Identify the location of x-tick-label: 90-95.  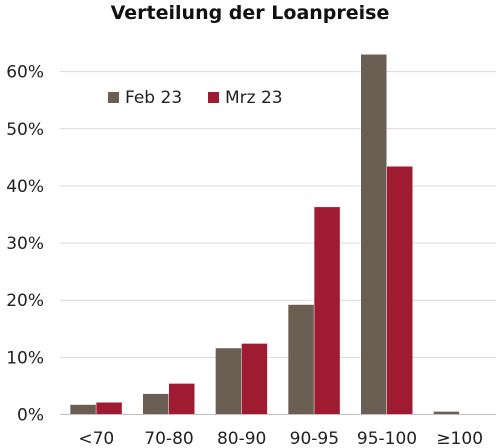
(314, 438).